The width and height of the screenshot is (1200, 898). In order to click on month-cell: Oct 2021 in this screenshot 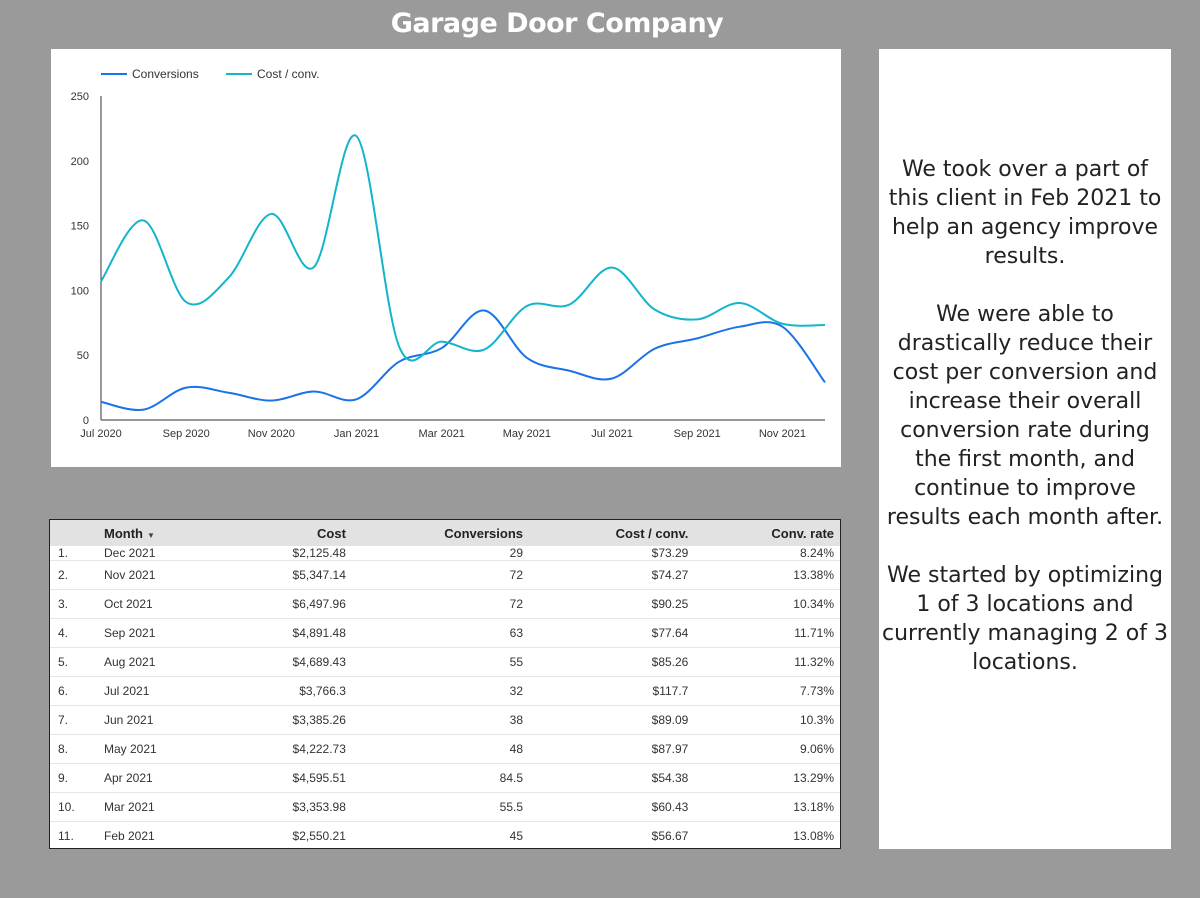, I will do `click(161, 604)`.